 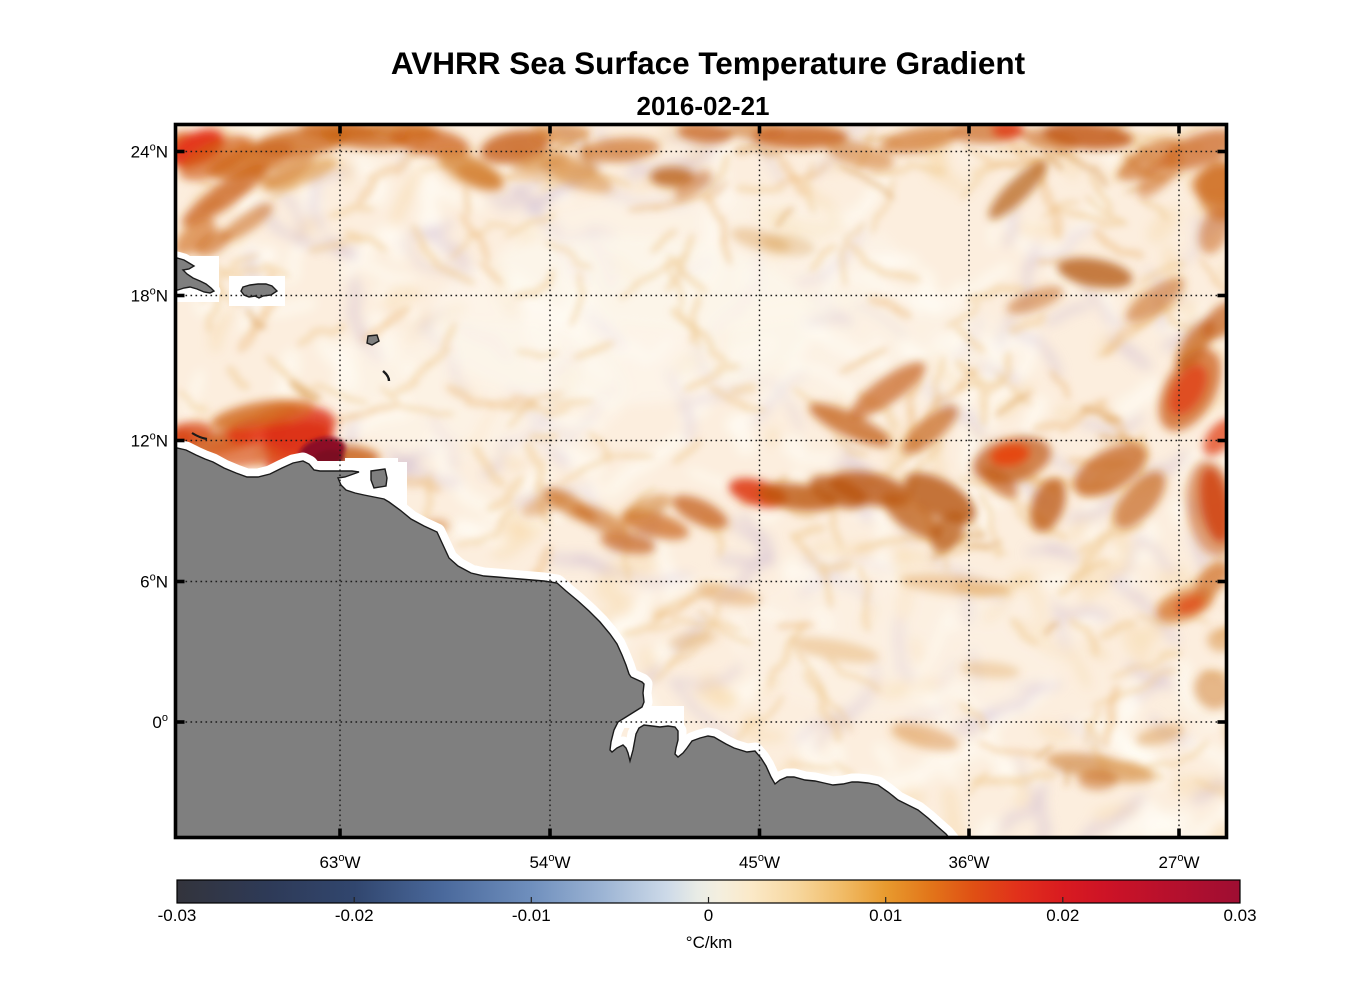 What do you see at coordinates (531, 915) in the screenshot?
I see `svg-text: -0.01` at bounding box center [531, 915].